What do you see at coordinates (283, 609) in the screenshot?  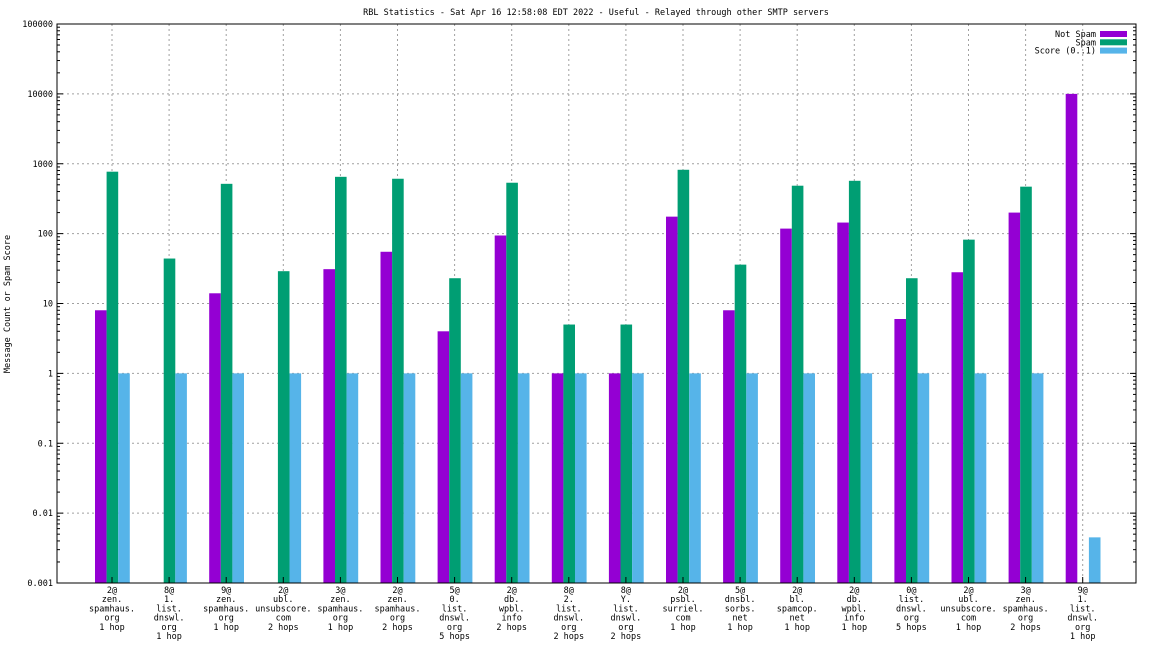 I see `x-tick-label: unsubscore.` at bounding box center [283, 609].